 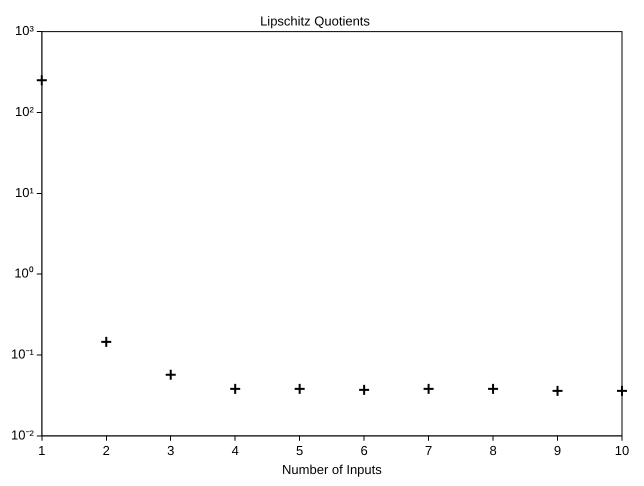 I want to click on x-tick-label: 5, so click(x=300, y=450).